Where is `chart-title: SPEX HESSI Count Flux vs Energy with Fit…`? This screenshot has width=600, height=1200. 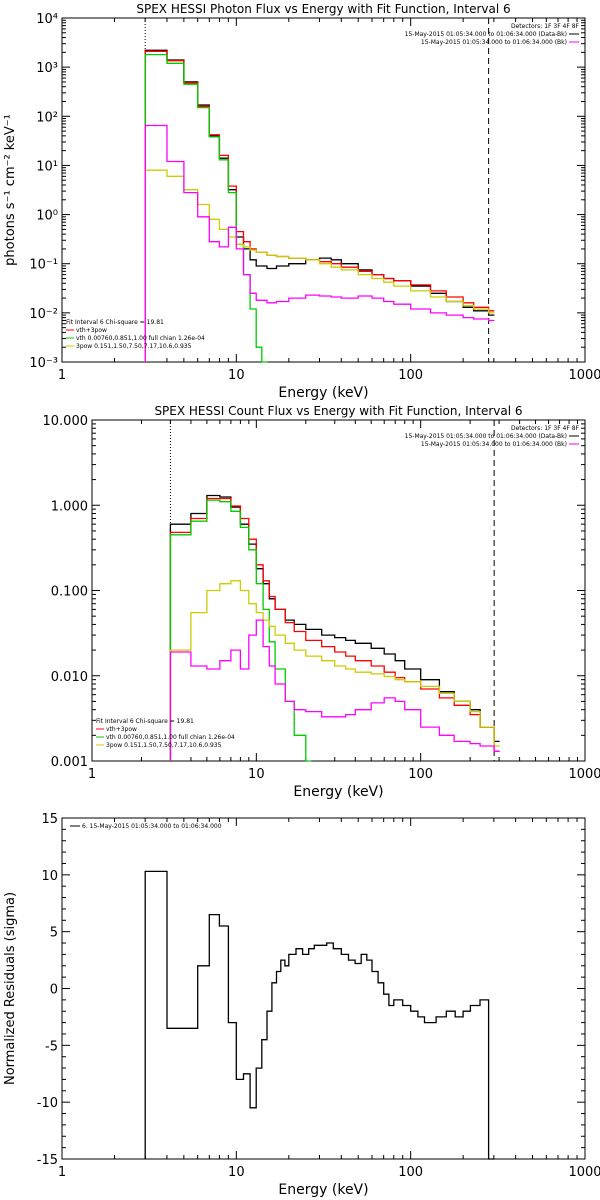 chart-title: SPEX HESSI Count Flux vs Energy with Fit… is located at coordinates (338, 411).